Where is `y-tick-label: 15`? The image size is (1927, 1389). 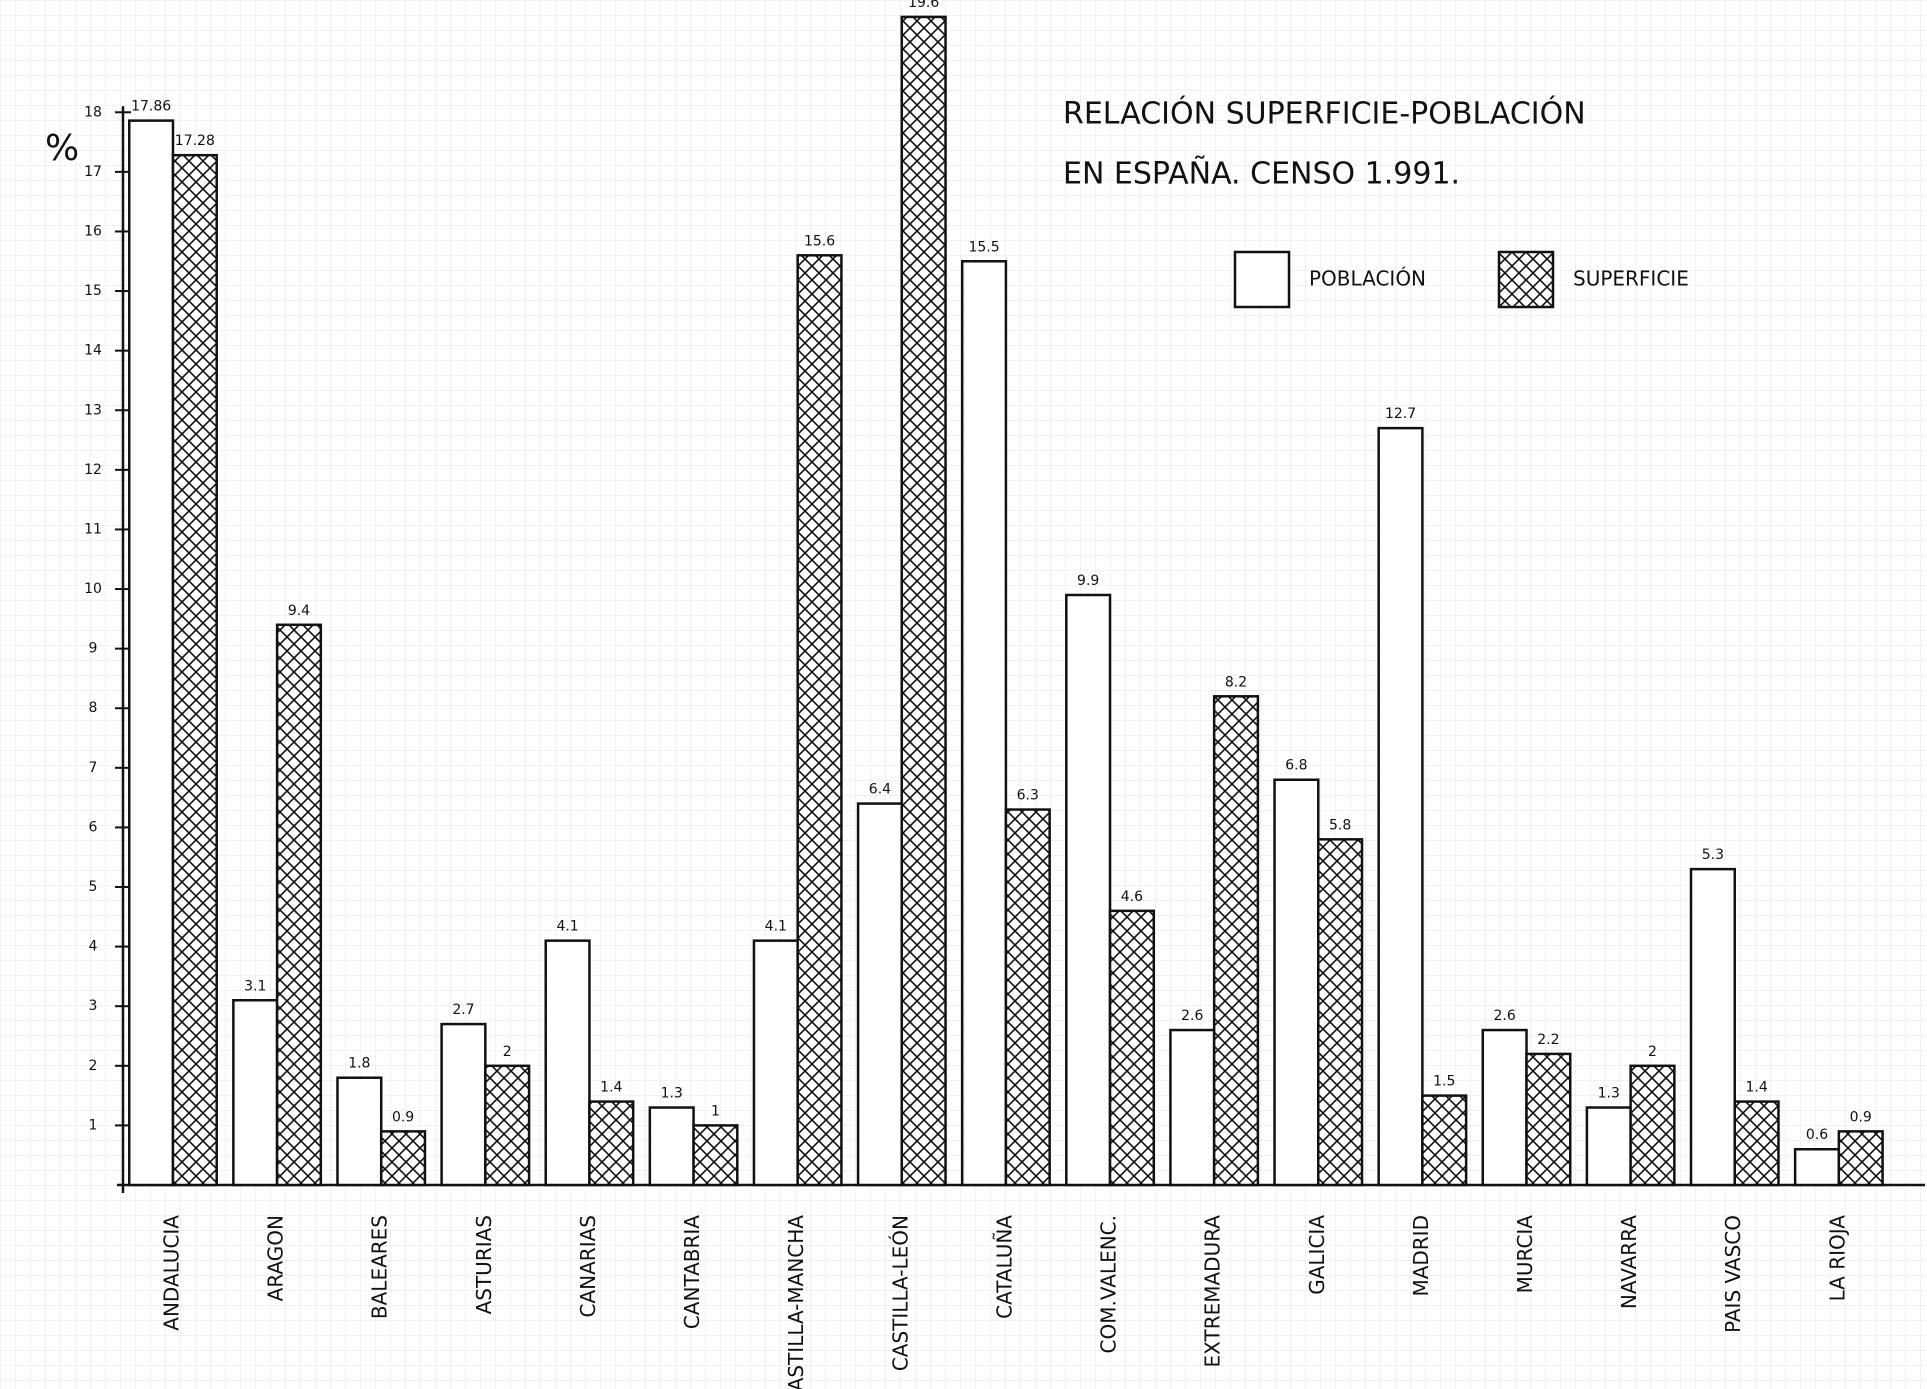 y-tick-label: 15 is located at coordinates (93, 291).